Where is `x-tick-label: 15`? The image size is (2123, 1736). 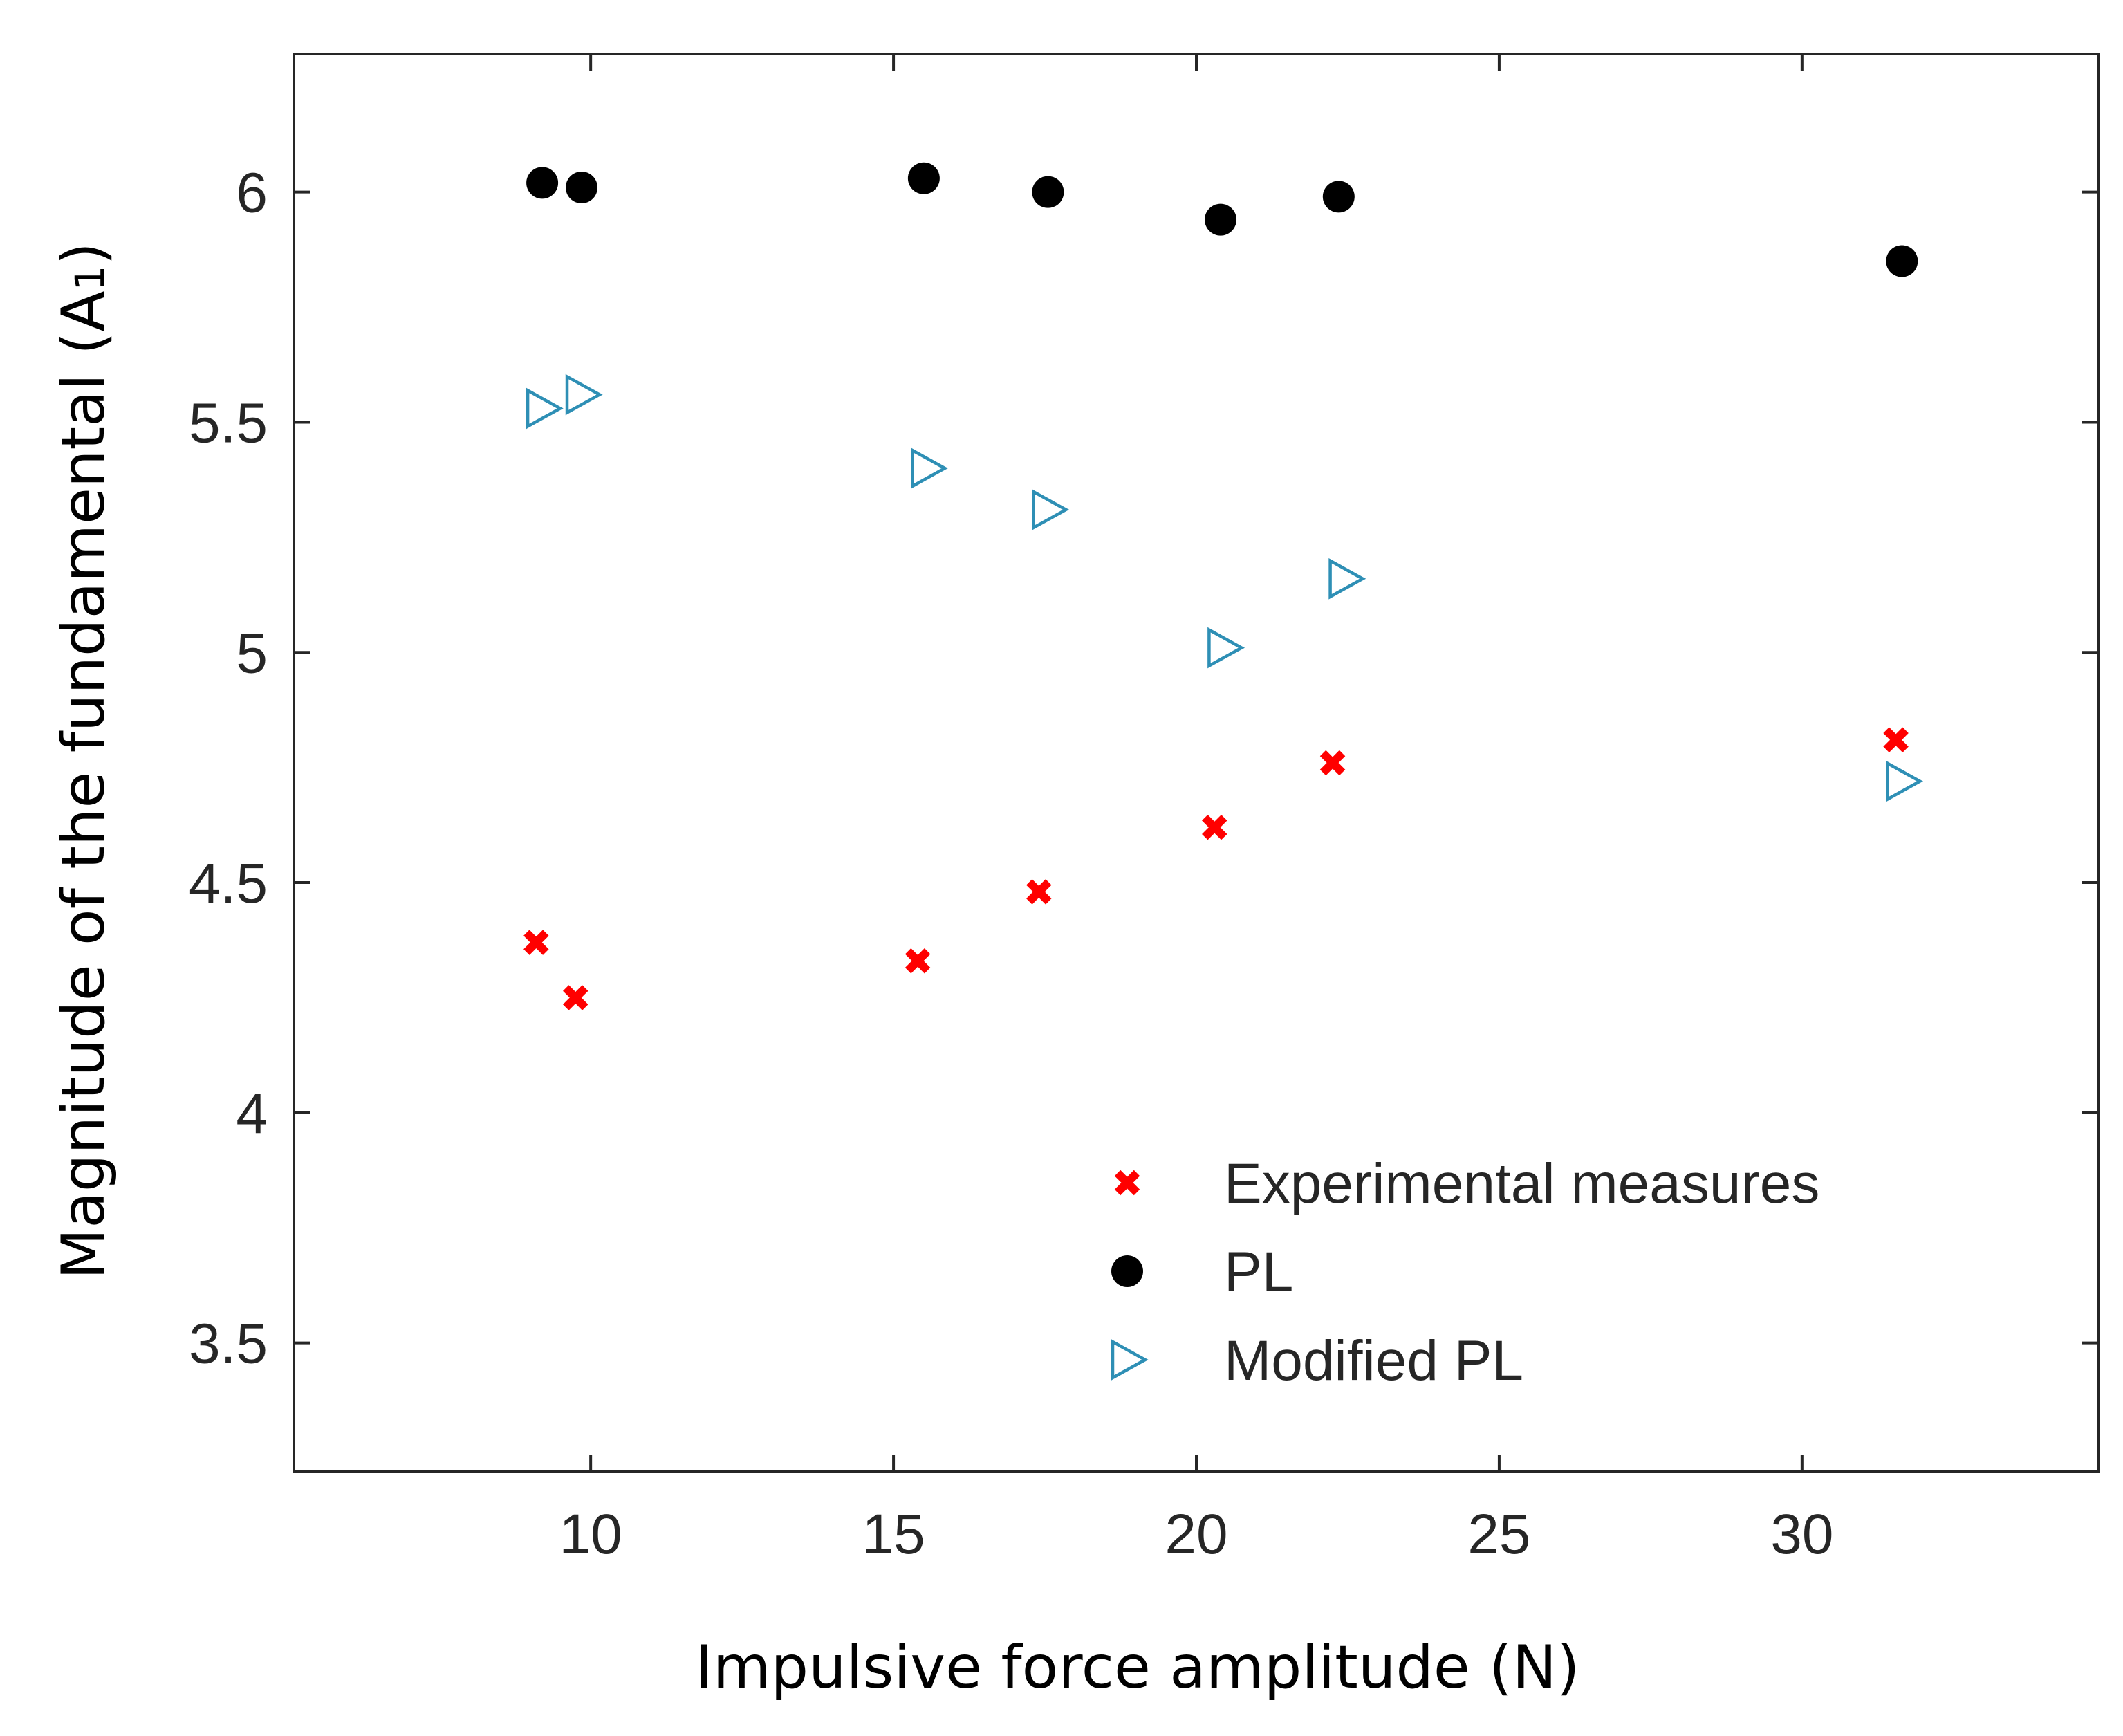
x-tick-label: 15 is located at coordinates (893, 1534).